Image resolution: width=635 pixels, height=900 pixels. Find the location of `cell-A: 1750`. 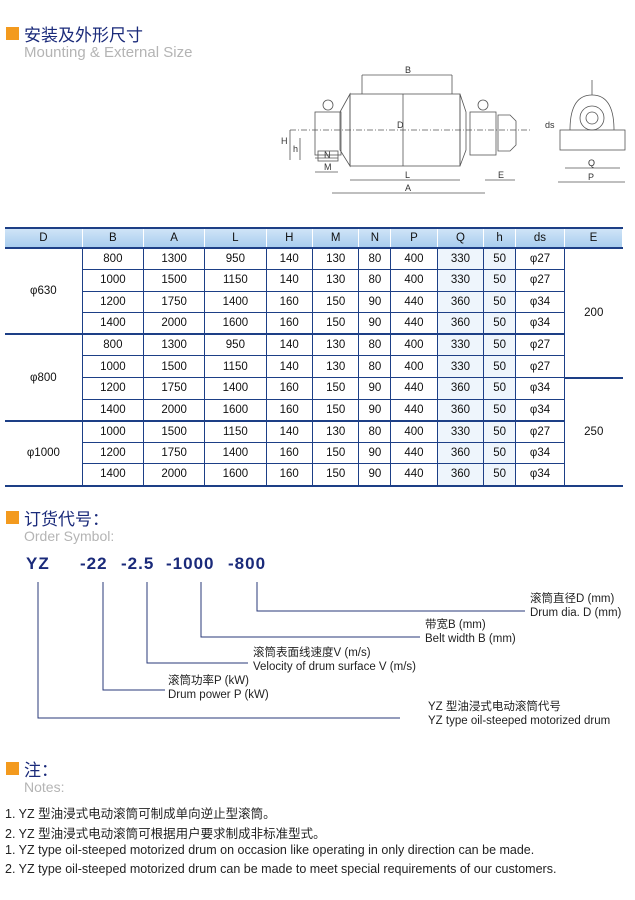

cell-A: 1750 is located at coordinates (174, 453).